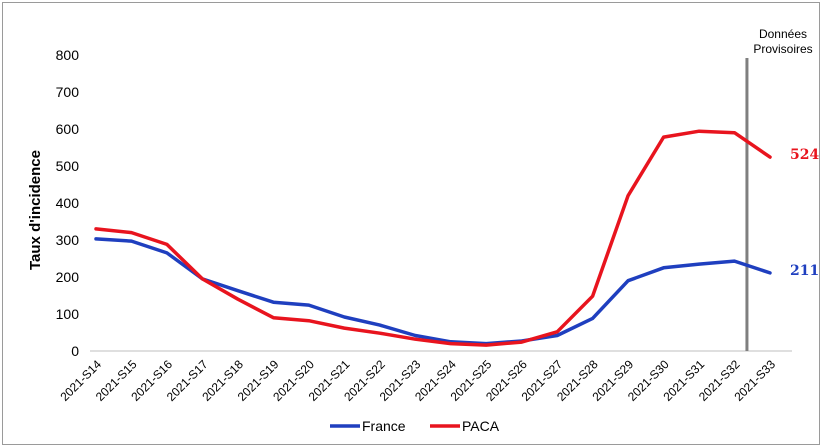 This screenshot has width=823, height=448. Describe the element at coordinates (384, 426) in the screenshot. I see `legend-label-france: France` at that location.